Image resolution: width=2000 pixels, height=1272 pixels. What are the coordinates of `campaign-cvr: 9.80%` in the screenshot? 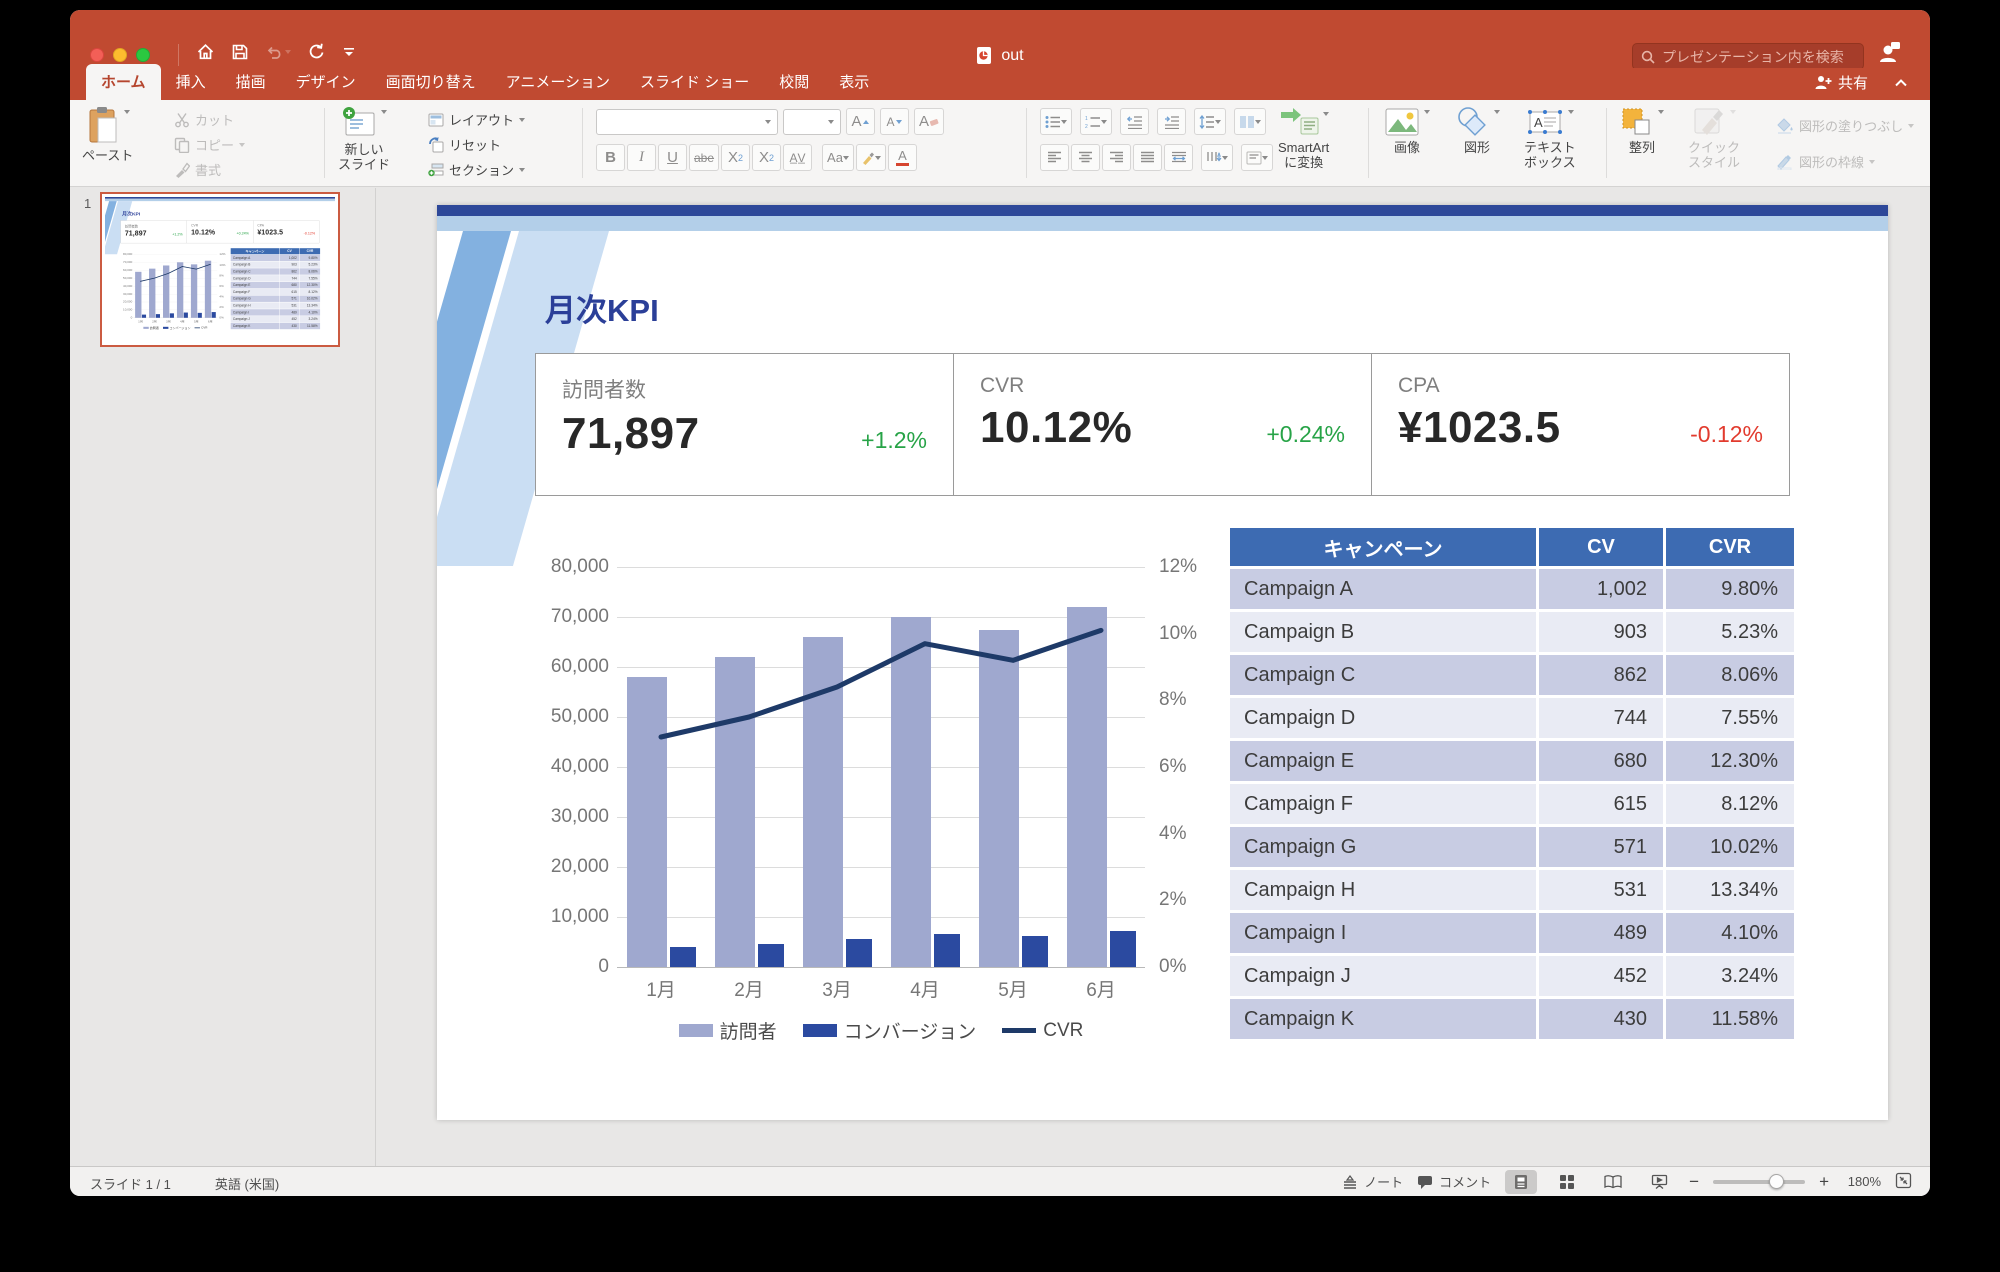 It's located at (1730, 589).